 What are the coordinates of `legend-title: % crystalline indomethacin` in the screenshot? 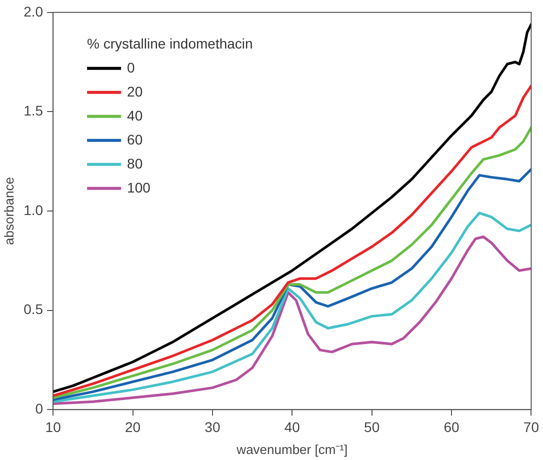 It's located at (170, 43).